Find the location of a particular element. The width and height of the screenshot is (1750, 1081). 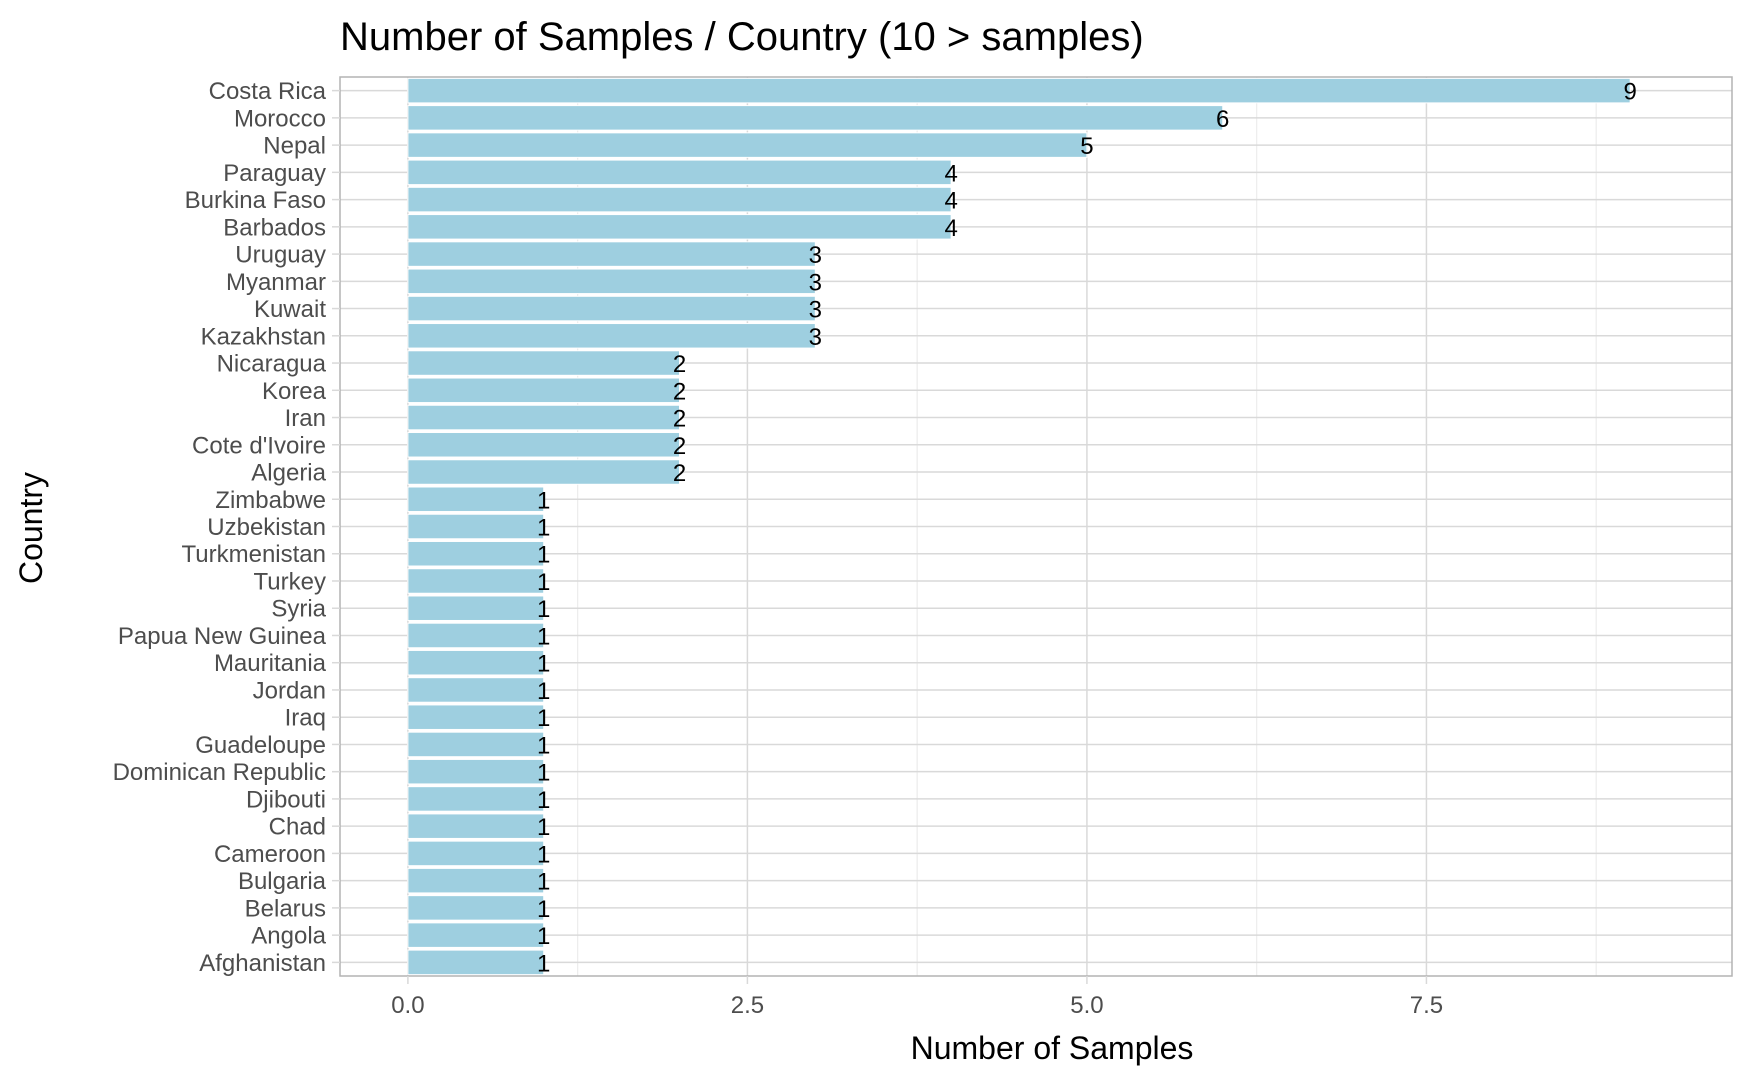

y-tick-label: Turkmenistan is located at coordinates (254, 554).